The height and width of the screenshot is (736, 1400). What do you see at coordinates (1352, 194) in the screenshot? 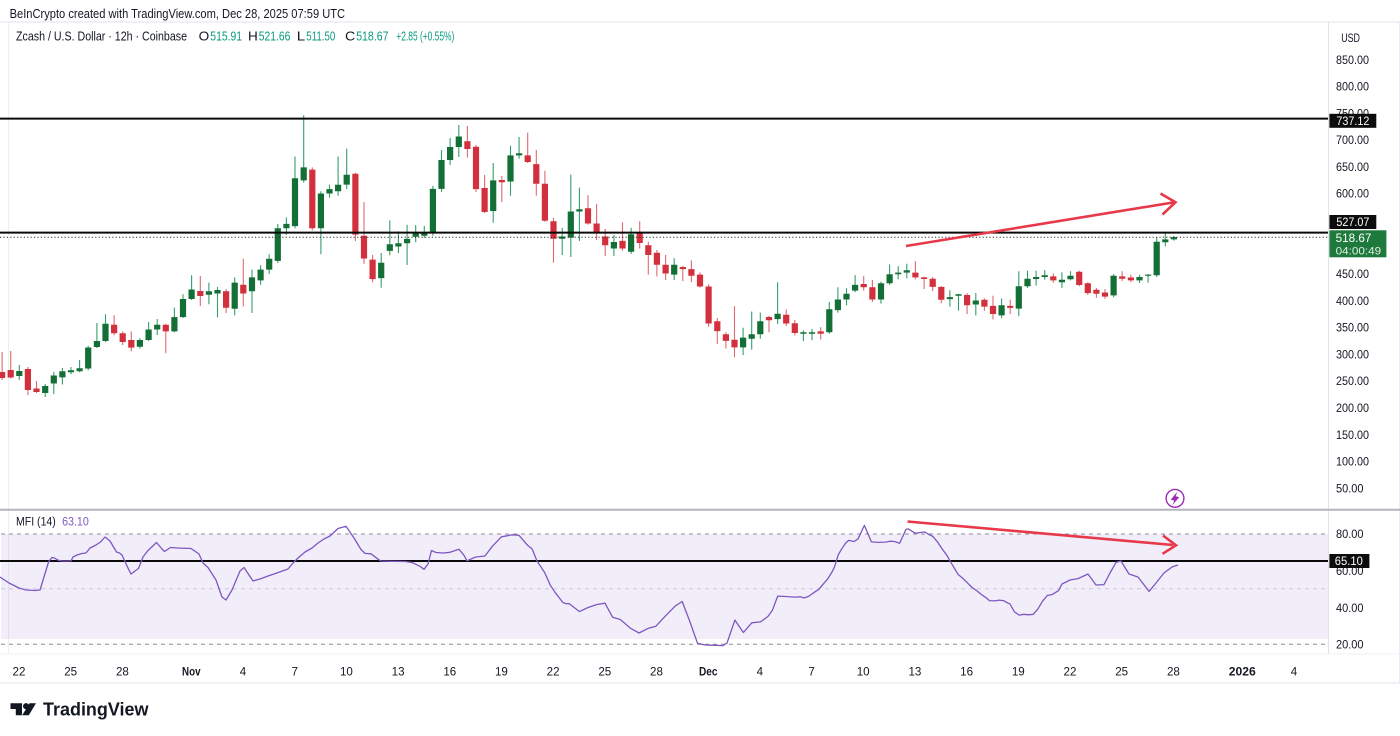
I see `svg-text: 600.00` at bounding box center [1352, 194].